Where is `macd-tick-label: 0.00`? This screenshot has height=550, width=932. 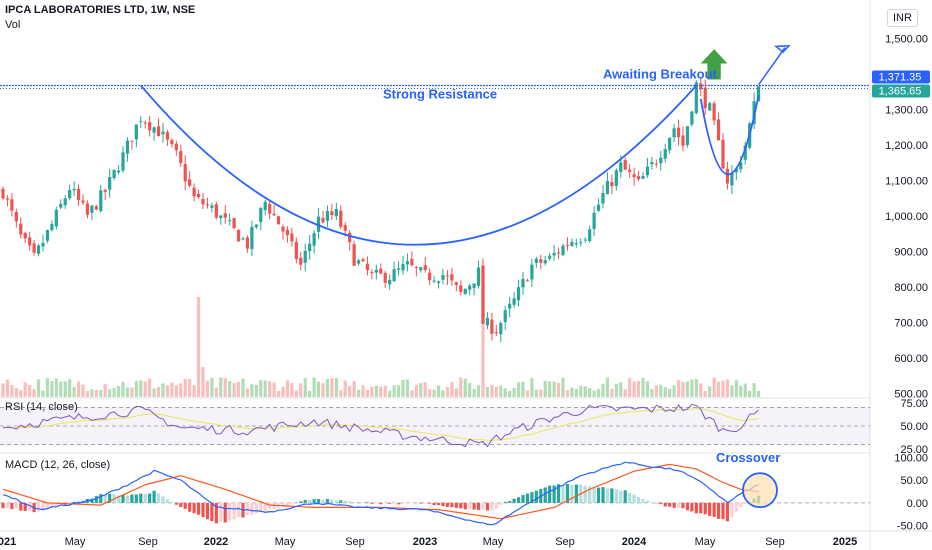 macd-tick-label: 0.00 is located at coordinates (917, 504).